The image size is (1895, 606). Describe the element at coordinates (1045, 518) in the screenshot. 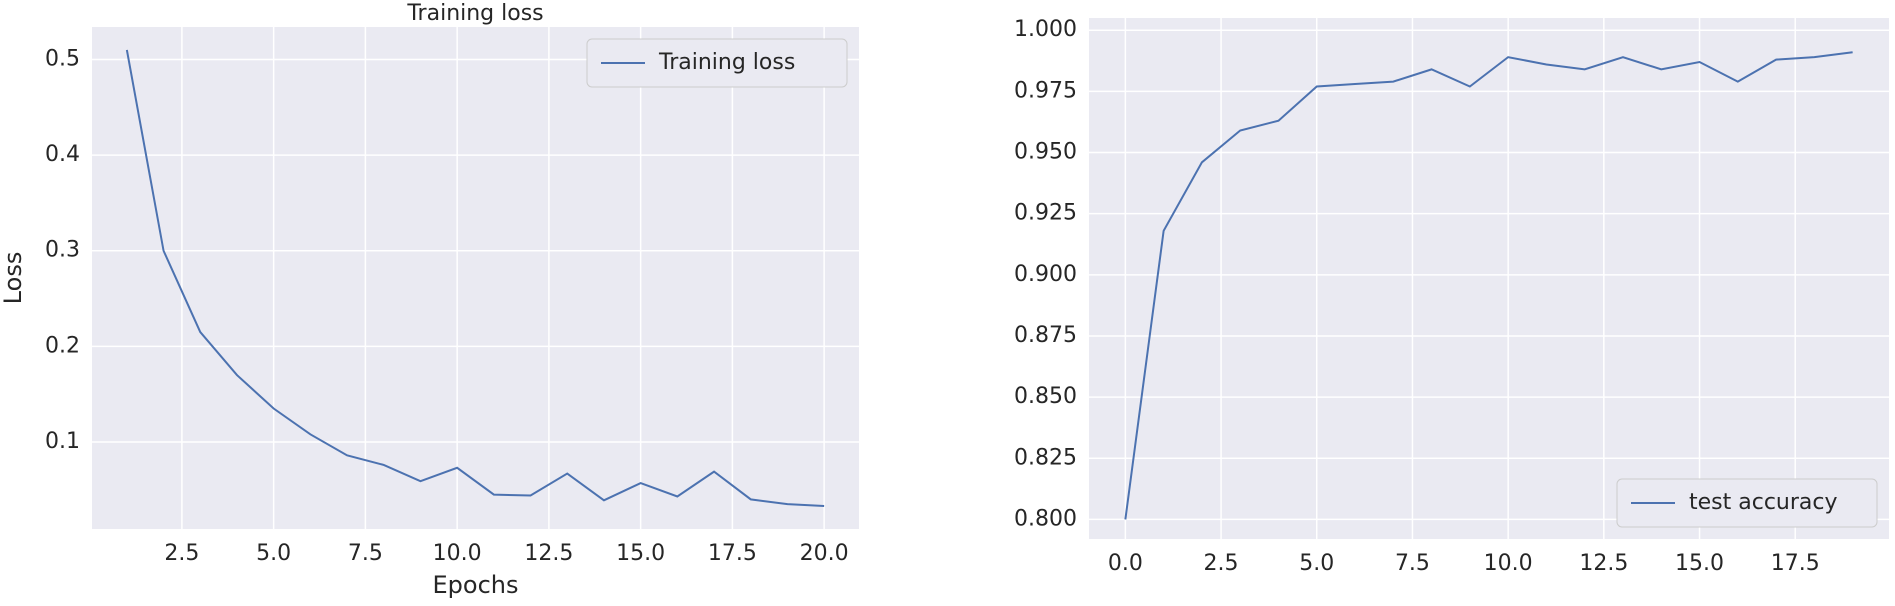

I see `y-tick-label: 0.800` at that location.